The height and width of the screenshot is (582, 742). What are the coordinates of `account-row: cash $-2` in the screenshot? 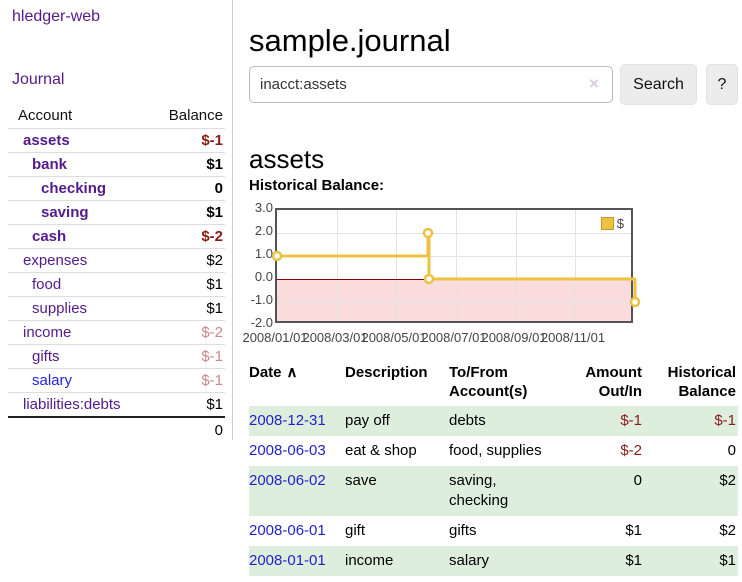 It's located at (116, 236).